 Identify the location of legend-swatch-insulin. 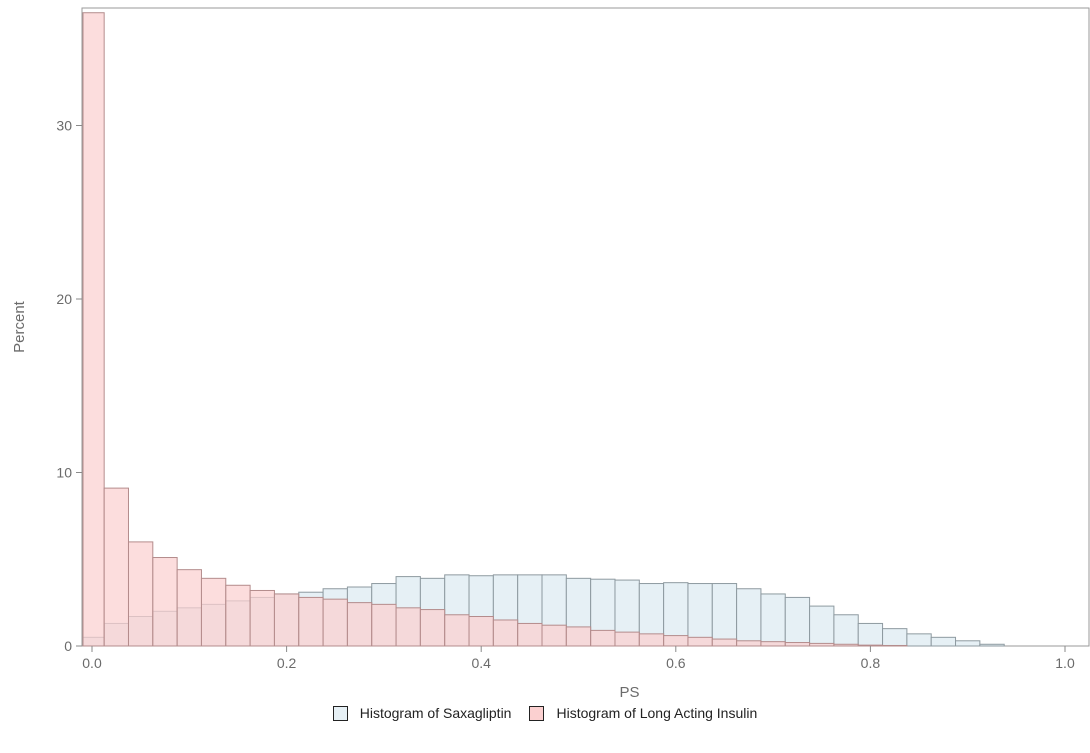
(537, 713).